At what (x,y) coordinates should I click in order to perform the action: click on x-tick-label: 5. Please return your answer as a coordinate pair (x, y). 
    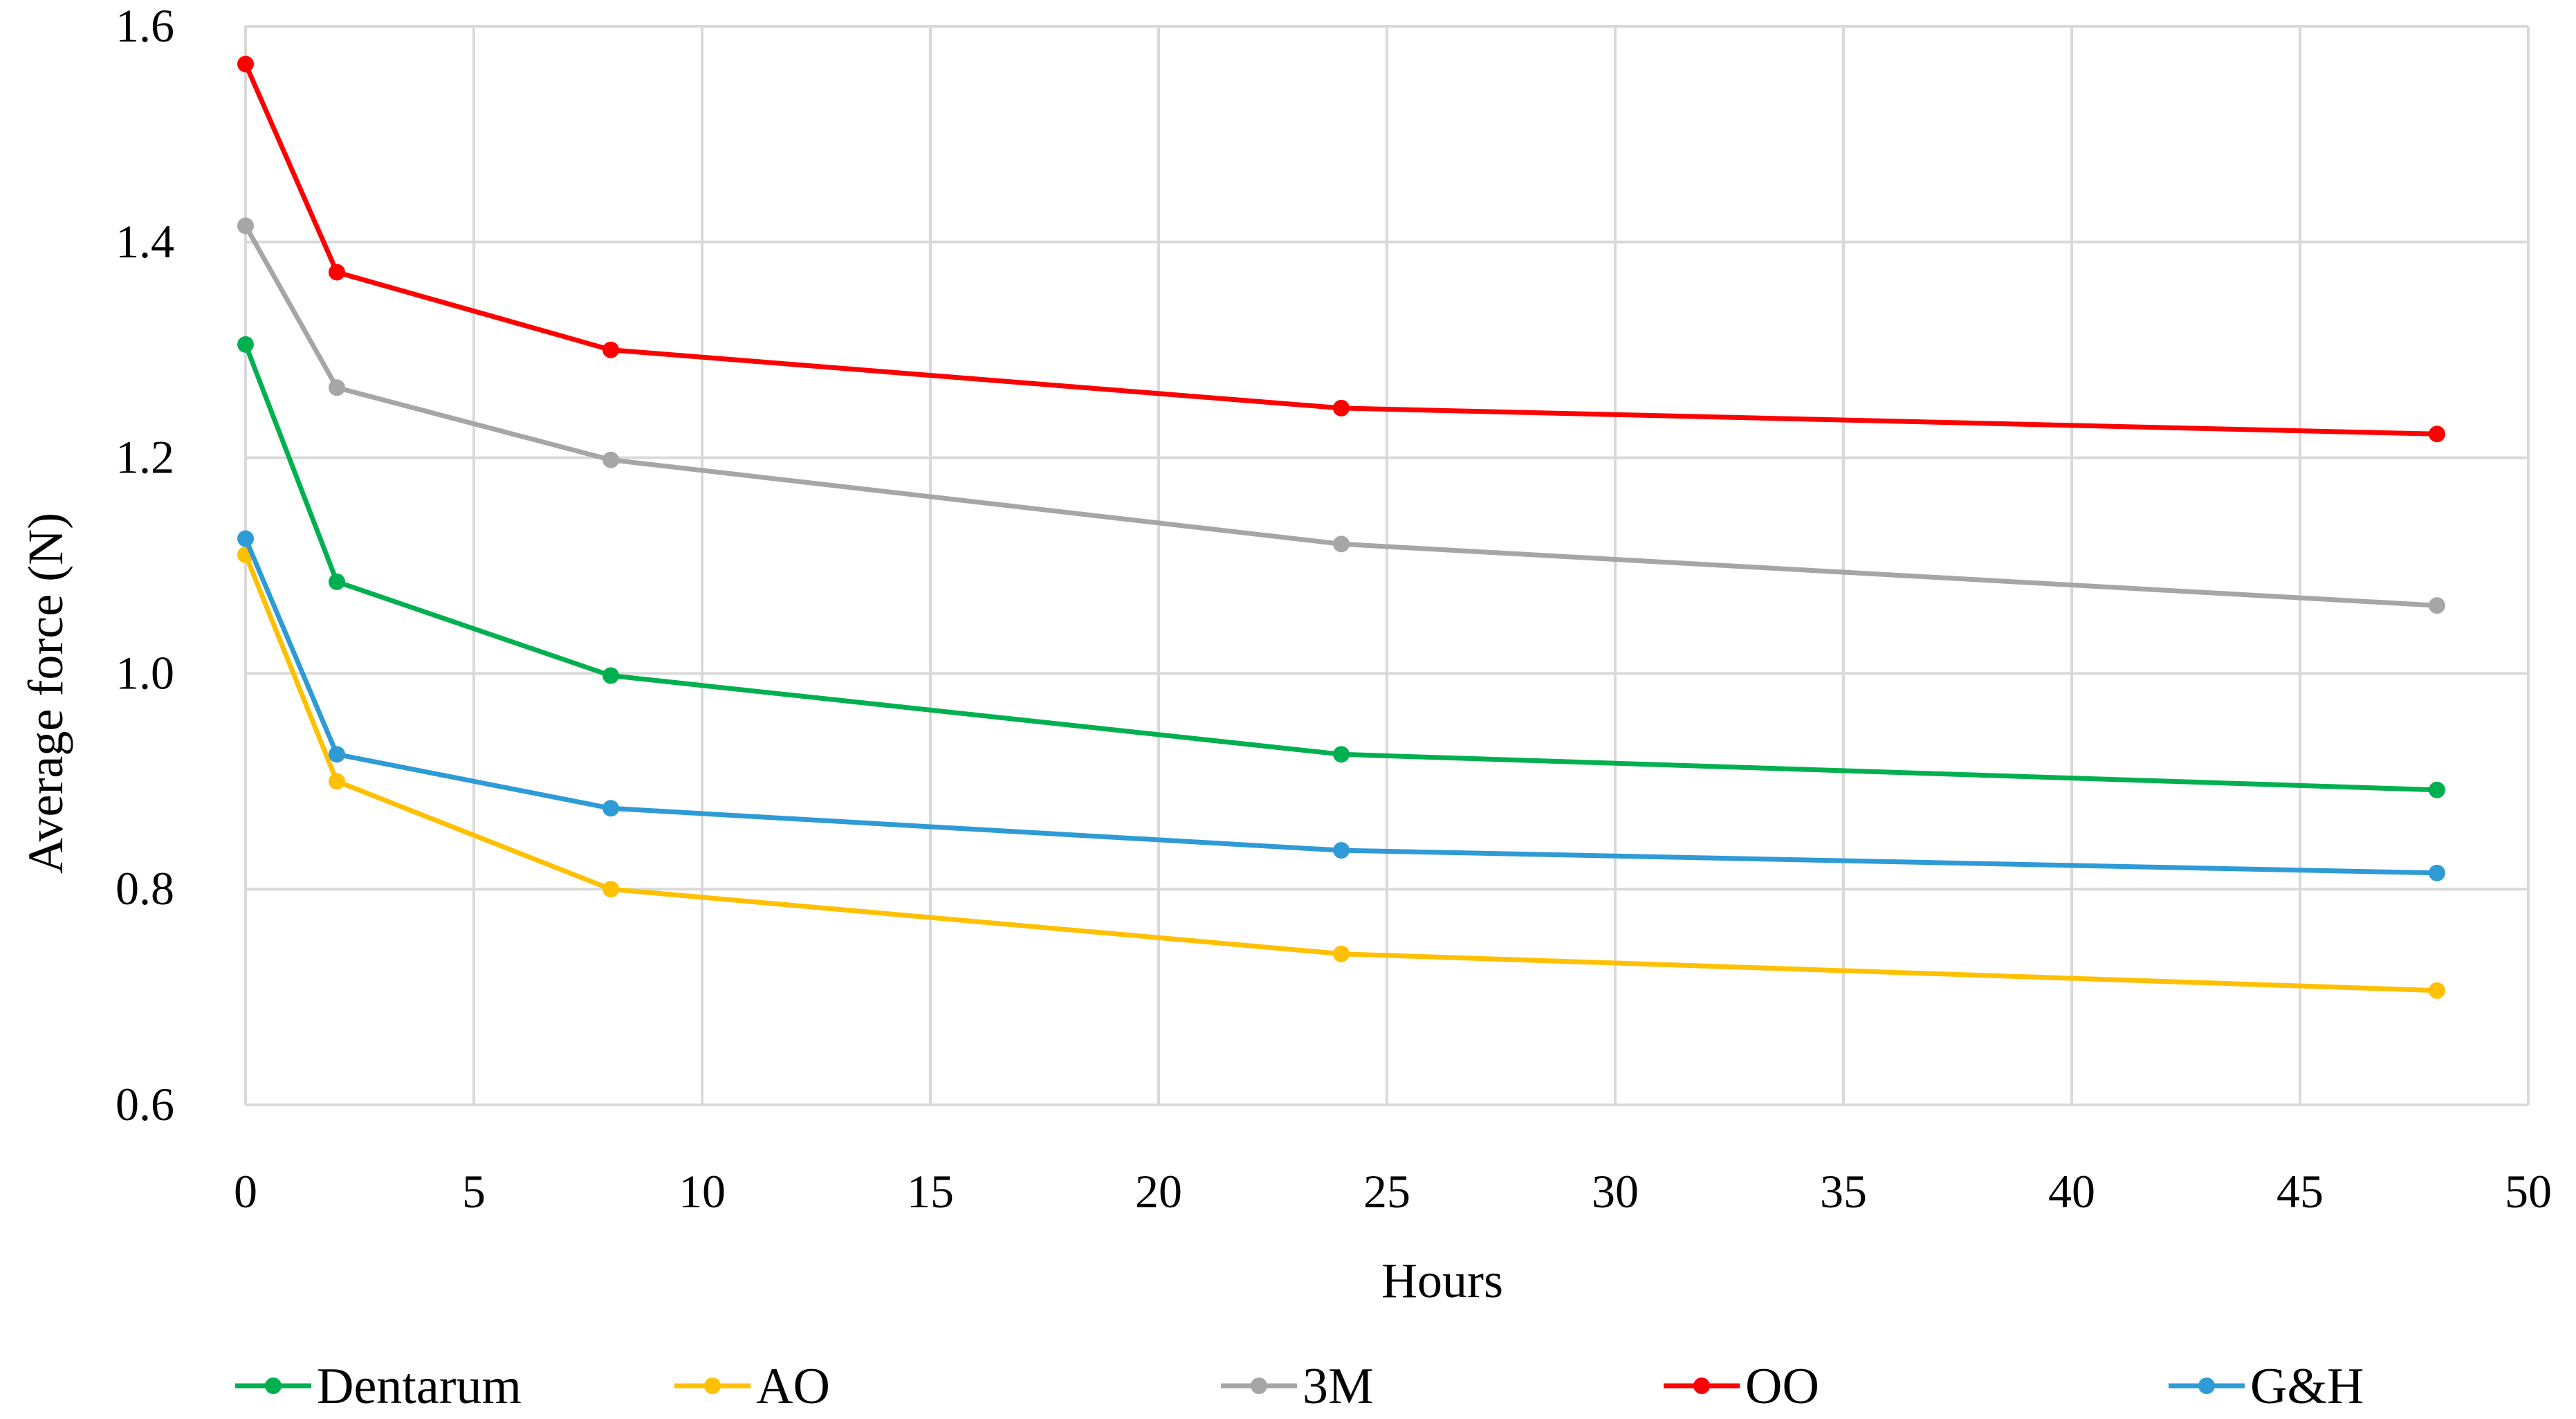
    Looking at the image, I should click on (474, 1192).